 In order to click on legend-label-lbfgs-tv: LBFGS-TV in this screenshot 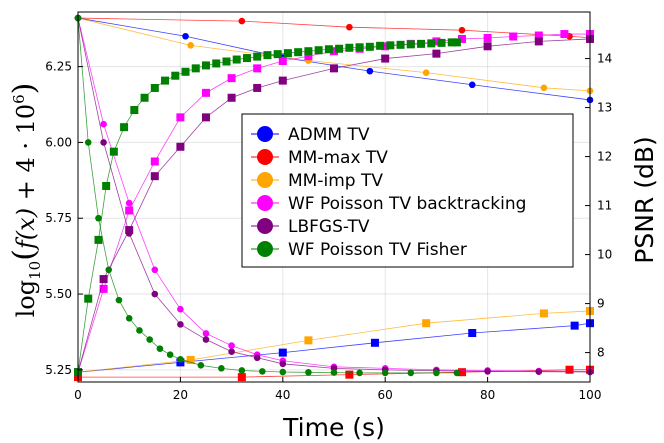, I will do `click(329, 227)`.